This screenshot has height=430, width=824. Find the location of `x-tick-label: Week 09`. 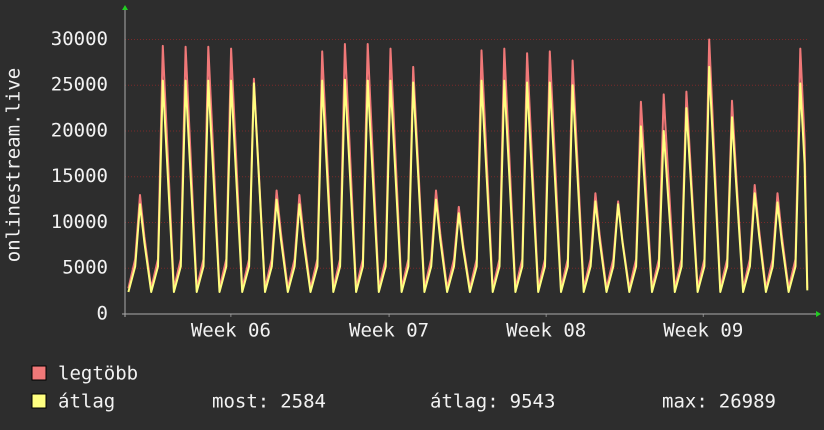

x-tick-label: Week 09 is located at coordinates (703, 331).